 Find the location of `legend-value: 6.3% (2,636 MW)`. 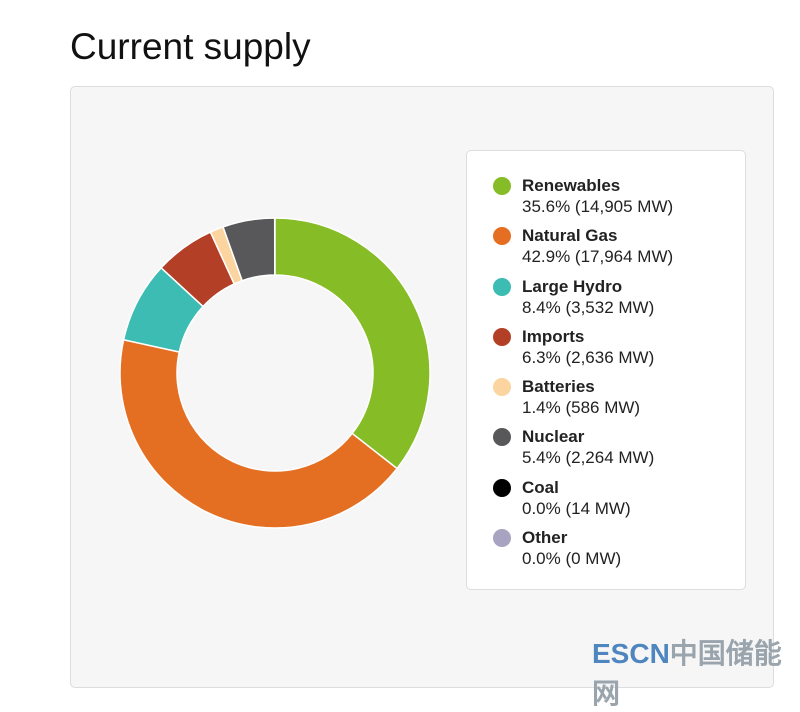

legend-value: 6.3% (2,636 MW) is located at coordinates (588, 357).